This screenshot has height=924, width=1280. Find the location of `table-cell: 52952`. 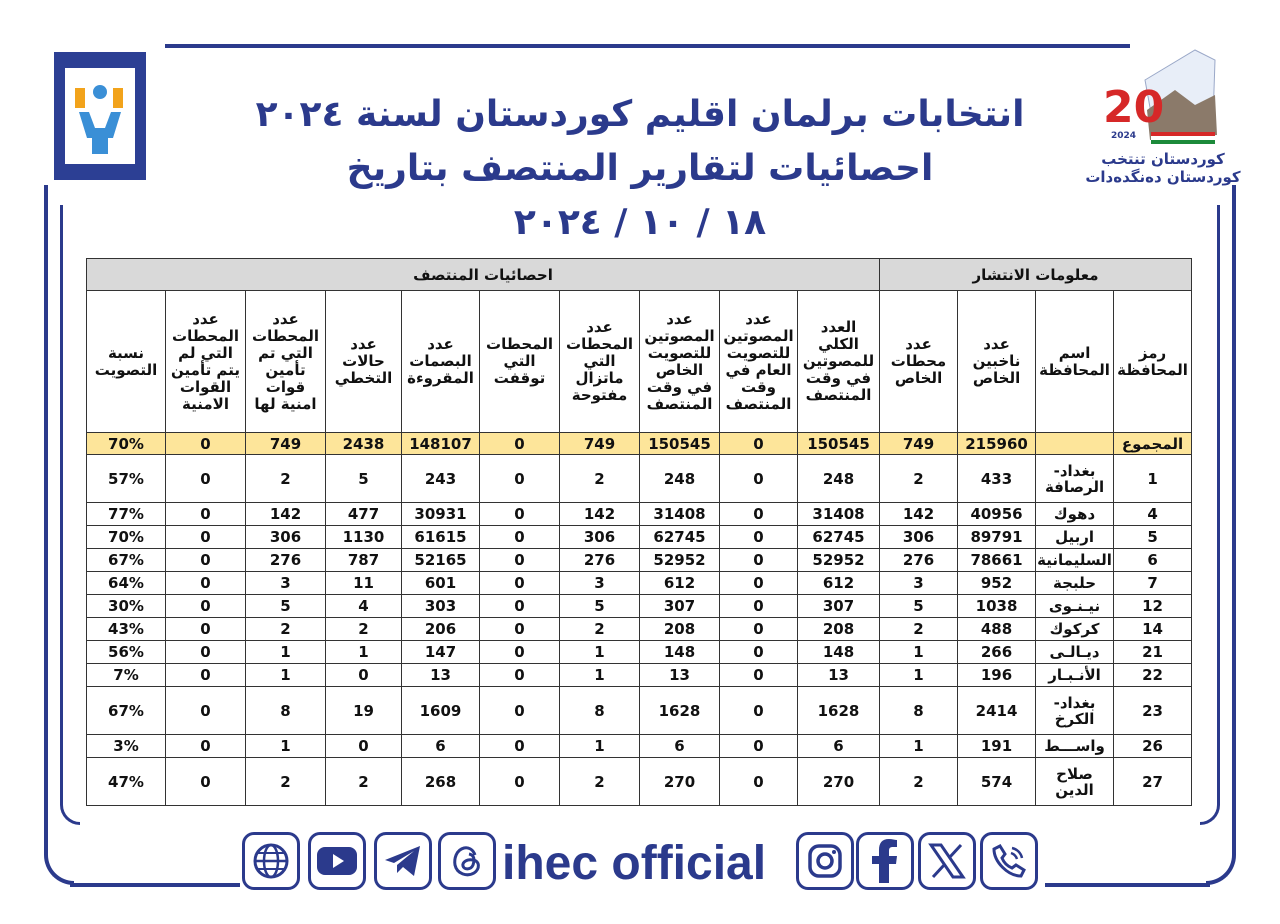

table-cell: 52952 is located at coordinates (838, 560).